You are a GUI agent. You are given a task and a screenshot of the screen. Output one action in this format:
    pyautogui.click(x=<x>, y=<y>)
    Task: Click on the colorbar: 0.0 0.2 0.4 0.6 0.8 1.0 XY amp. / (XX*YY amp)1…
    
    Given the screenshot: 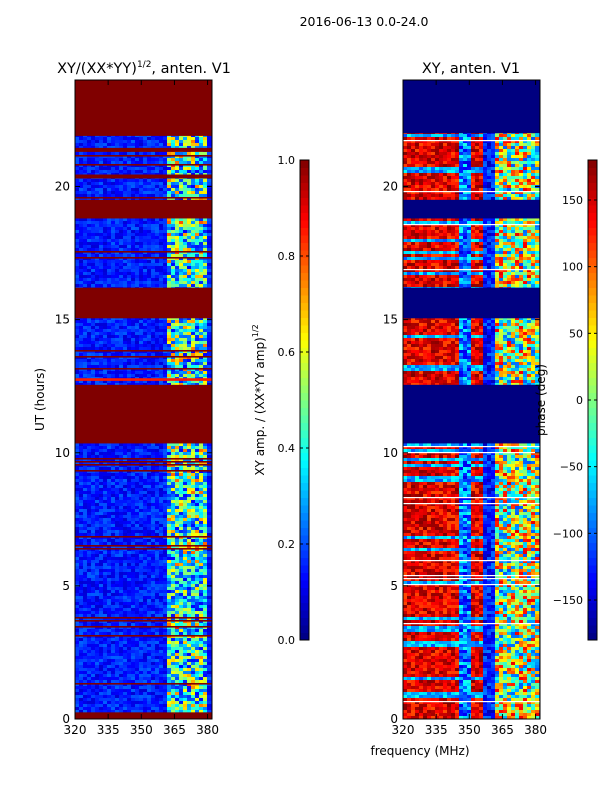 What is the action you would take?
    pyautogui.click(x=280, y=400)
    